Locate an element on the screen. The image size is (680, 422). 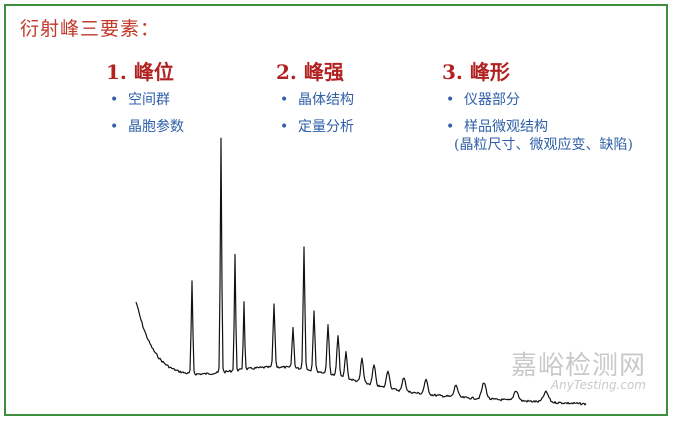
bullet-text: 样品微观结构 is located at coordinates (506, 127).